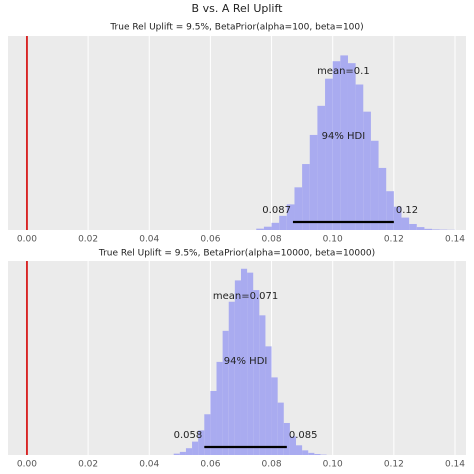 The image size is (474, 474). What do you see at coordinates (343, 71) in the screenshot?
I see `mean-label: mean=0.1` at bounding box center [343, 71].